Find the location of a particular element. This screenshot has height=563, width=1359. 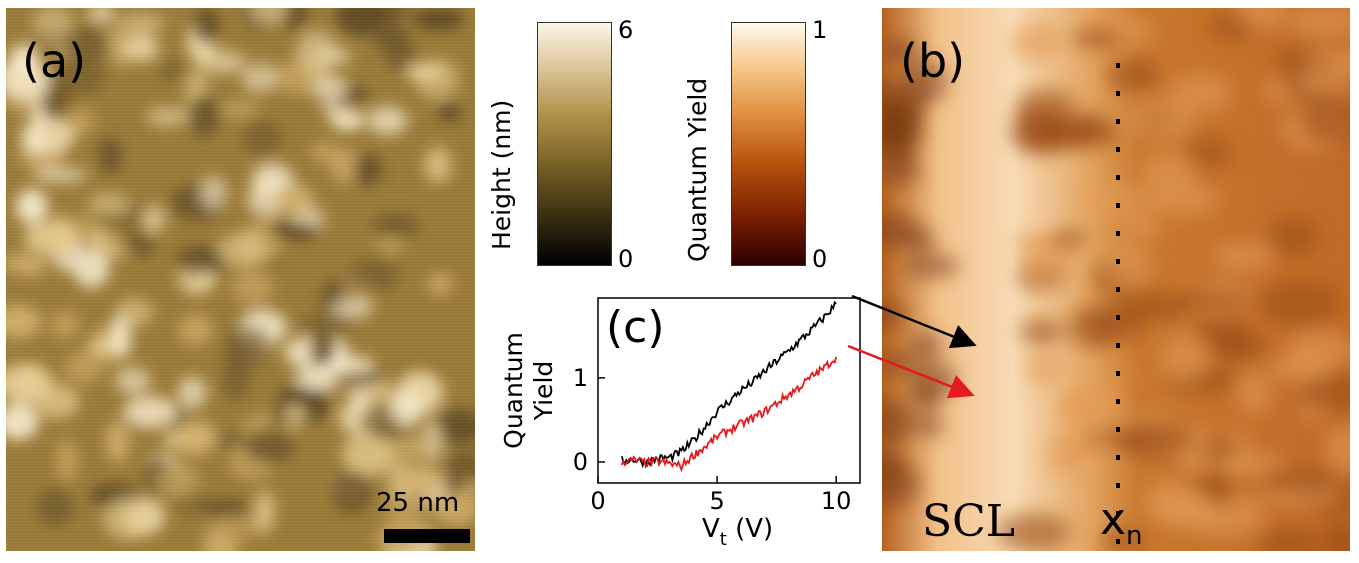

quantum-yield-chart: 0 5 10 0 1 (c) Vt (V) Quantum Yield is located at coordinates (680, 423).